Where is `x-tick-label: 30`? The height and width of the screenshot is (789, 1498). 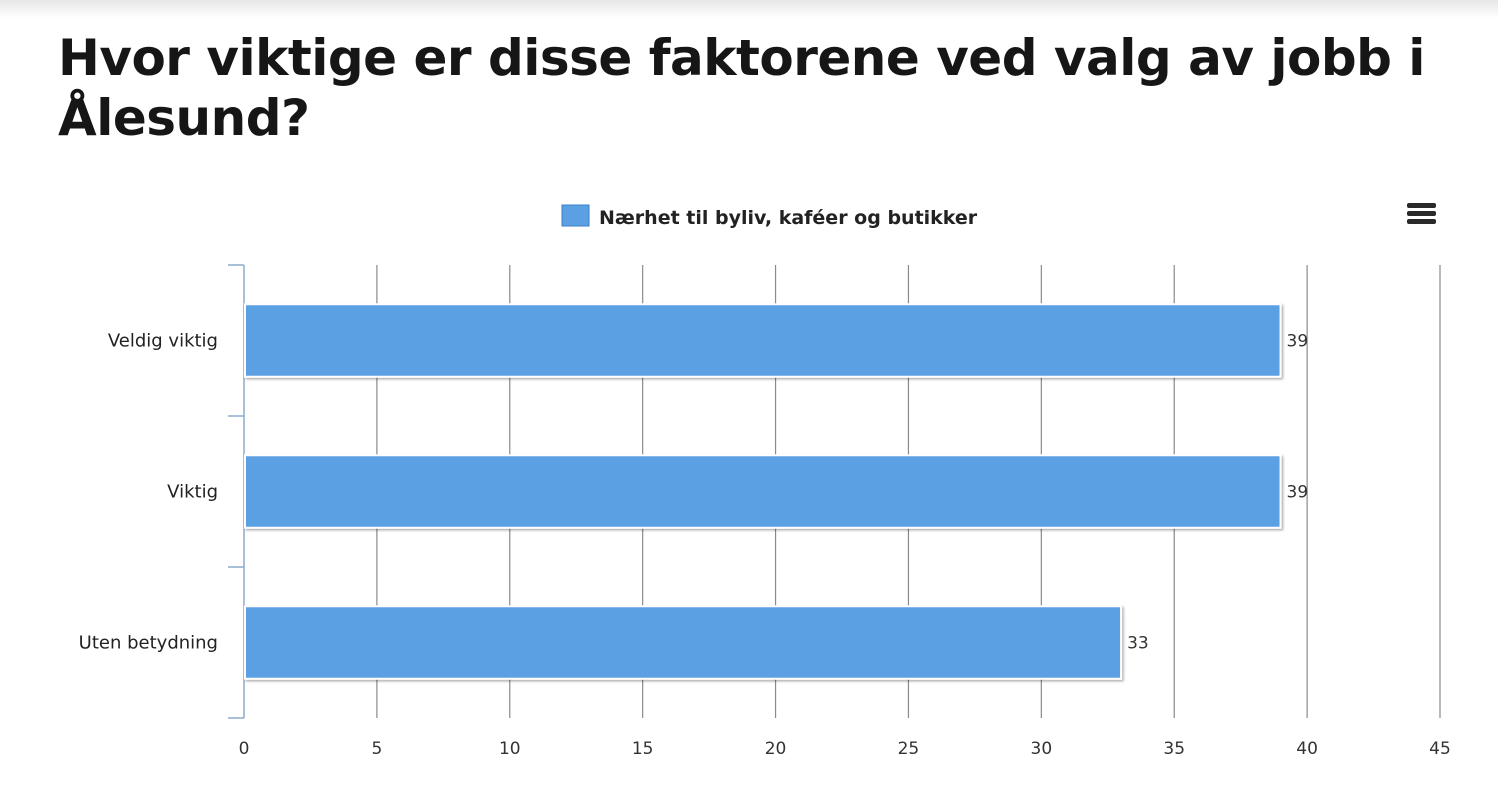 x-tick-label: 30 is located at coordinates (1042, 749).